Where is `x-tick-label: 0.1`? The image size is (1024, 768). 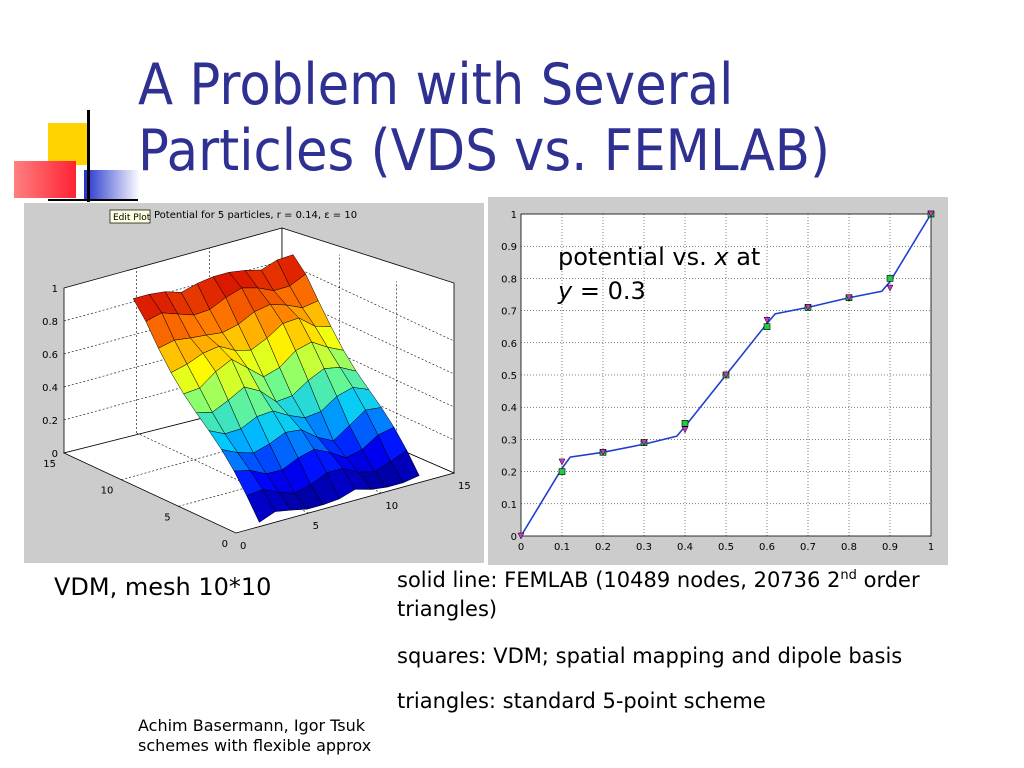 x-tick-label: 0.1 is located at coordinates (562, 547).